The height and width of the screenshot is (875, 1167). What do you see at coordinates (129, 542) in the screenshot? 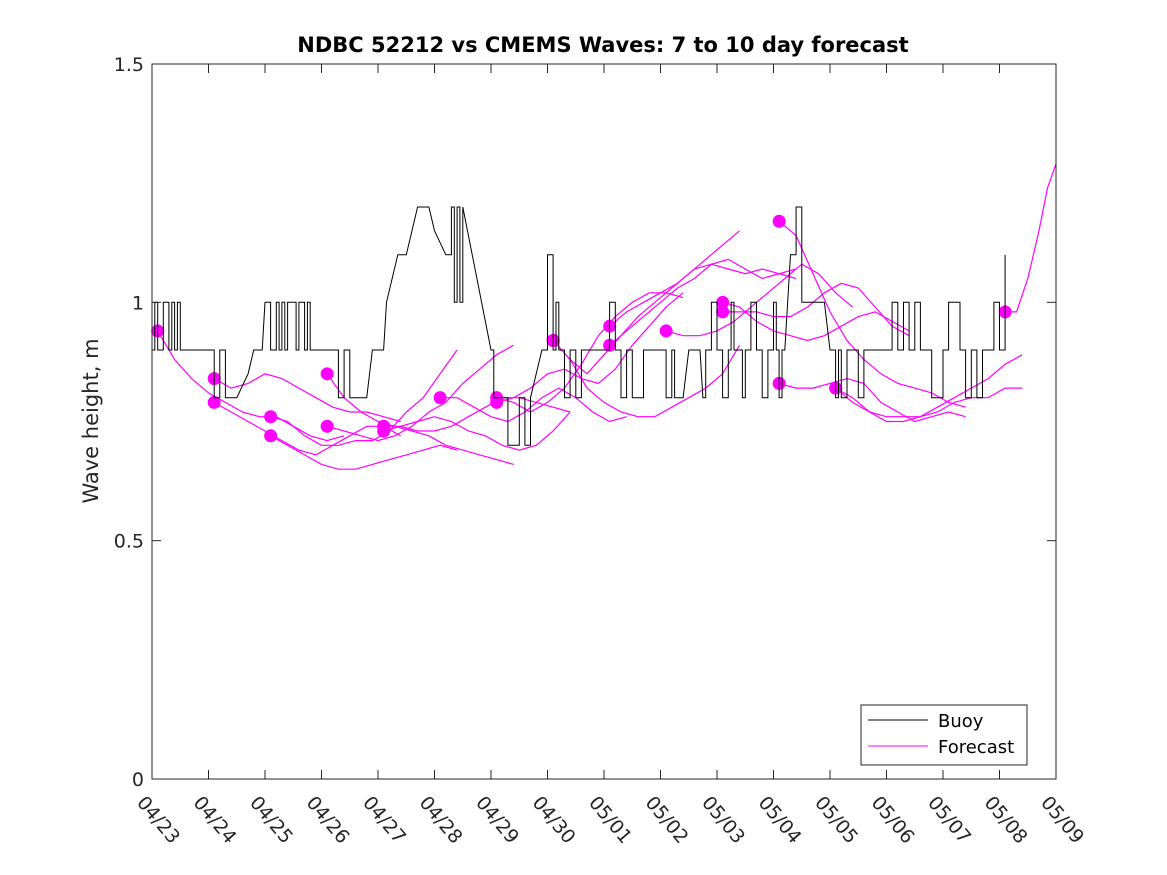
I see `y-tick-label: 0.5` at bounding box center [129, 542].